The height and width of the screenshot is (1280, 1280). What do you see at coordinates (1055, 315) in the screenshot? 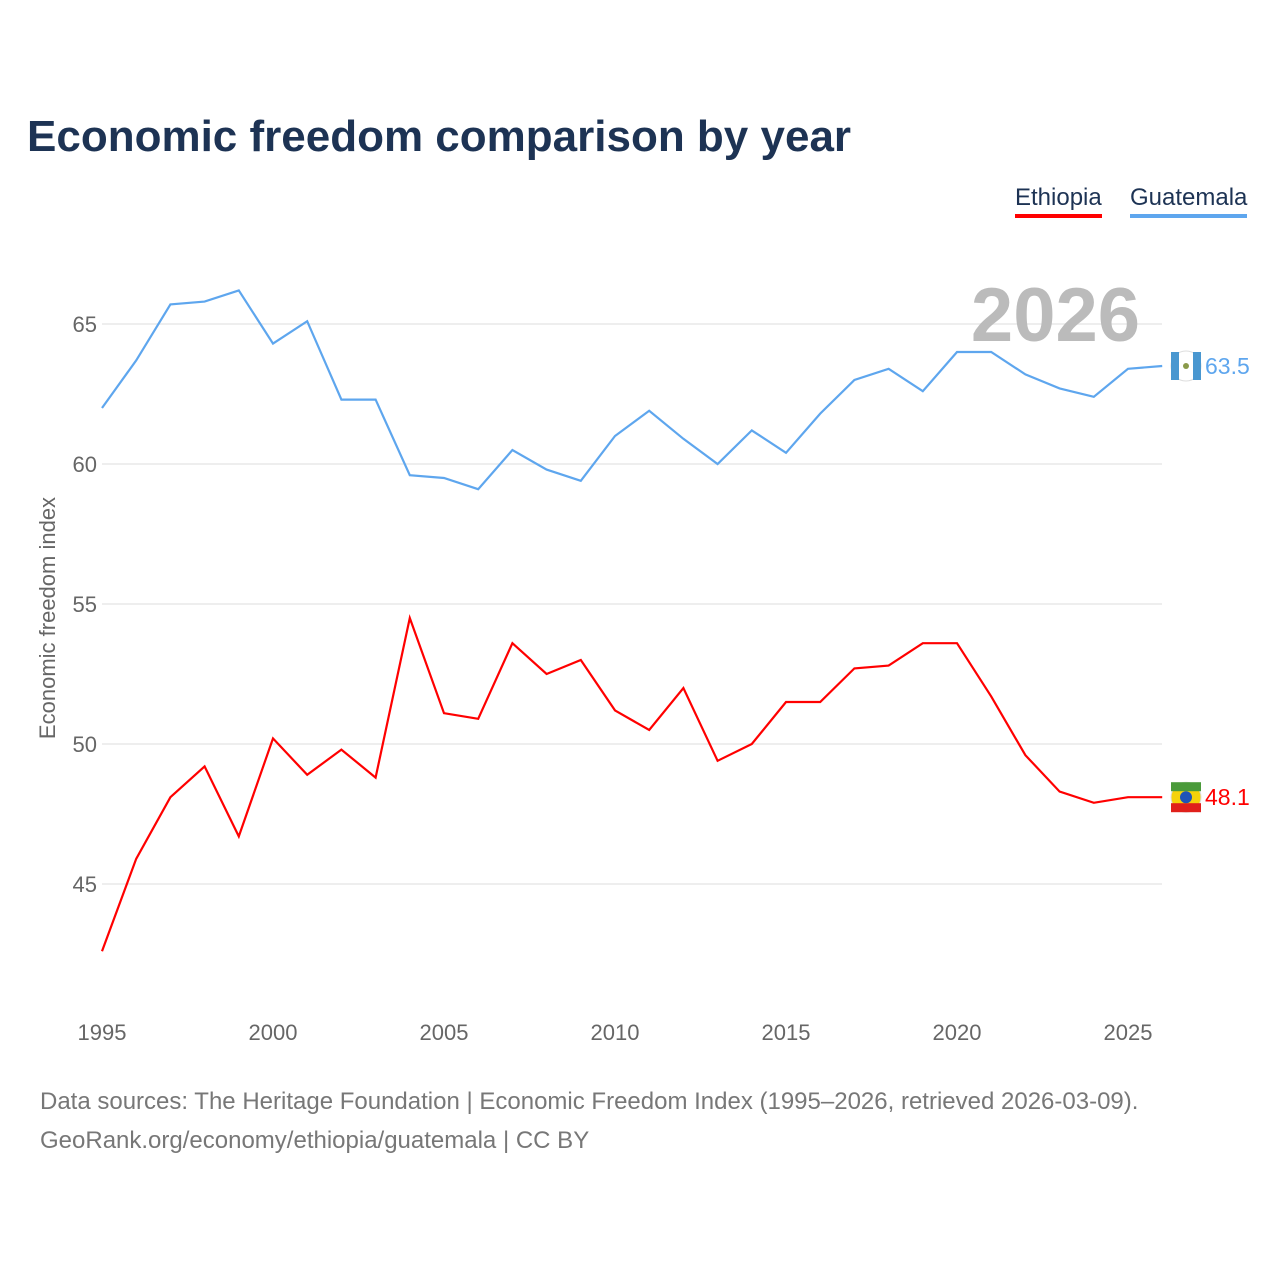
I see `year-watermark: 2026` at bounding box center [1055, 315].